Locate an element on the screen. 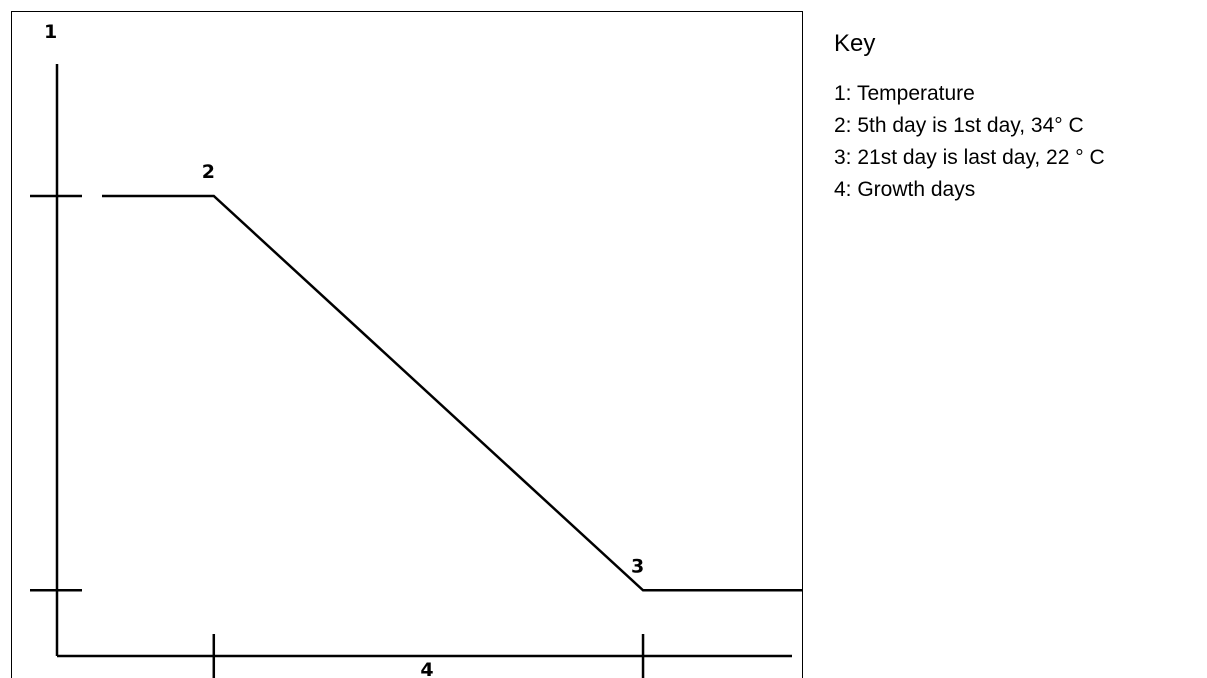  x-ticks is located at coordinates (428, 656).